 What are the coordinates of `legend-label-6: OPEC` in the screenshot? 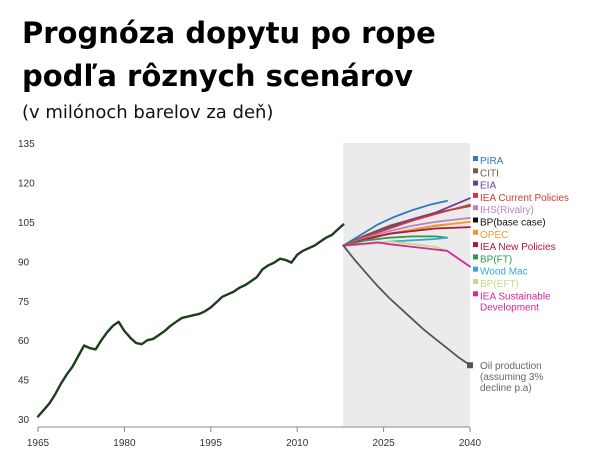 It's located at (494, 235).